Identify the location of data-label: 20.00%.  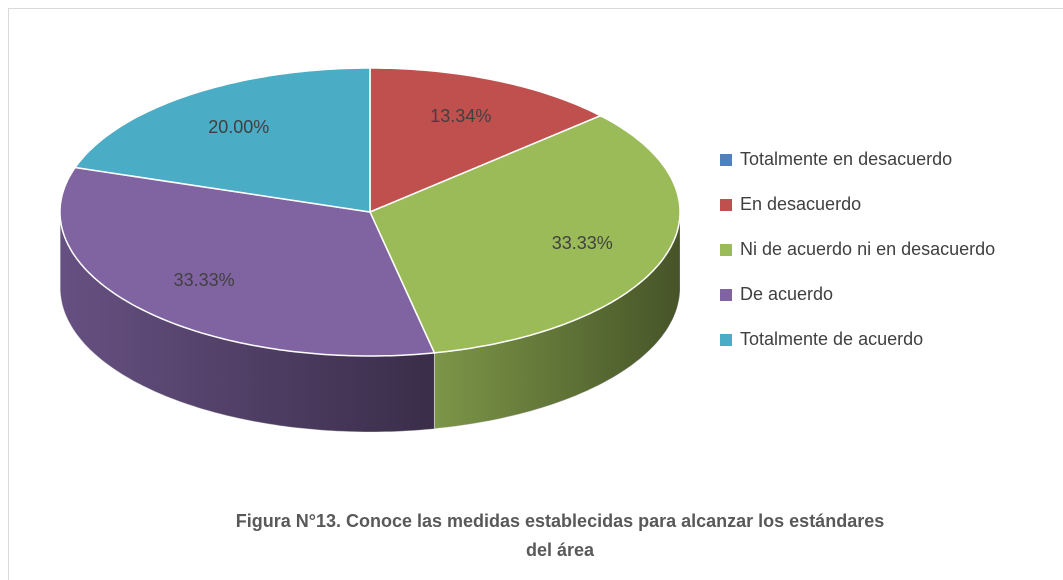
(238, 127).